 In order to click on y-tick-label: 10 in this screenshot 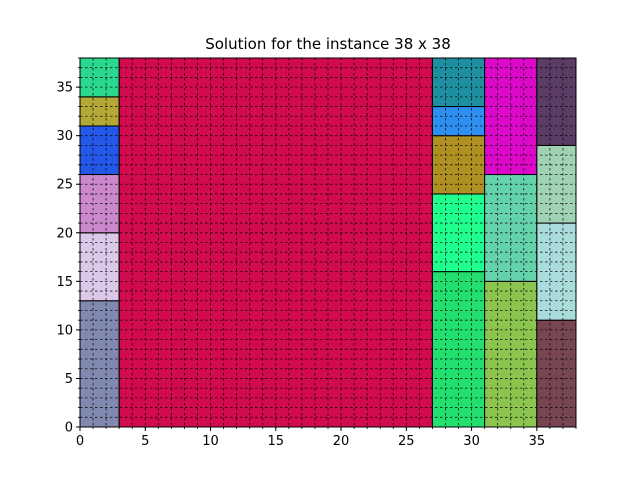, I will do `click(64, 330)`.